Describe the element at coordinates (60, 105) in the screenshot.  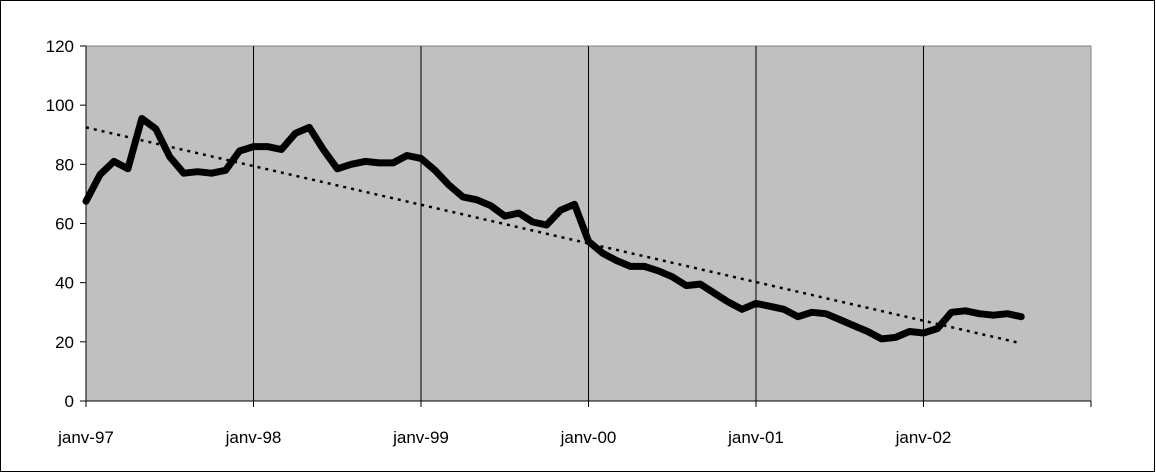
I see `y-tick-label: 100` at that location.